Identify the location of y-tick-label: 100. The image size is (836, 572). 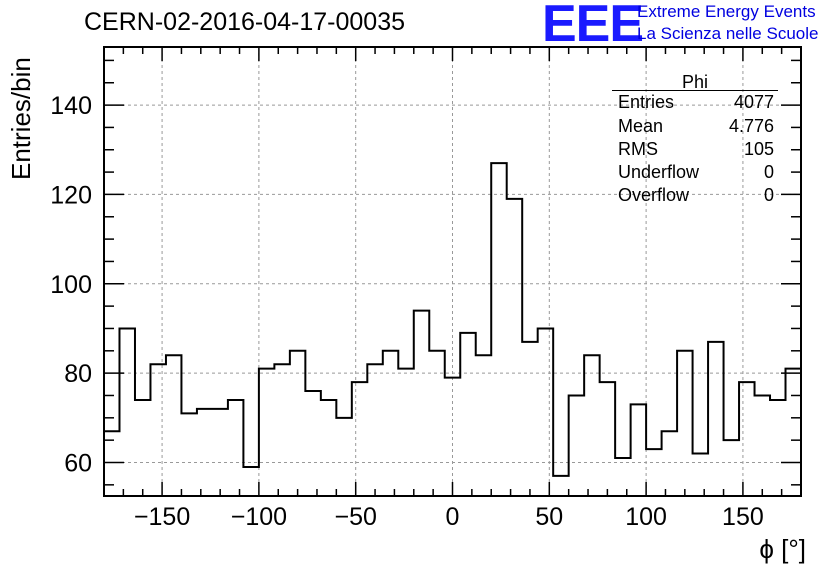
(71, 285).